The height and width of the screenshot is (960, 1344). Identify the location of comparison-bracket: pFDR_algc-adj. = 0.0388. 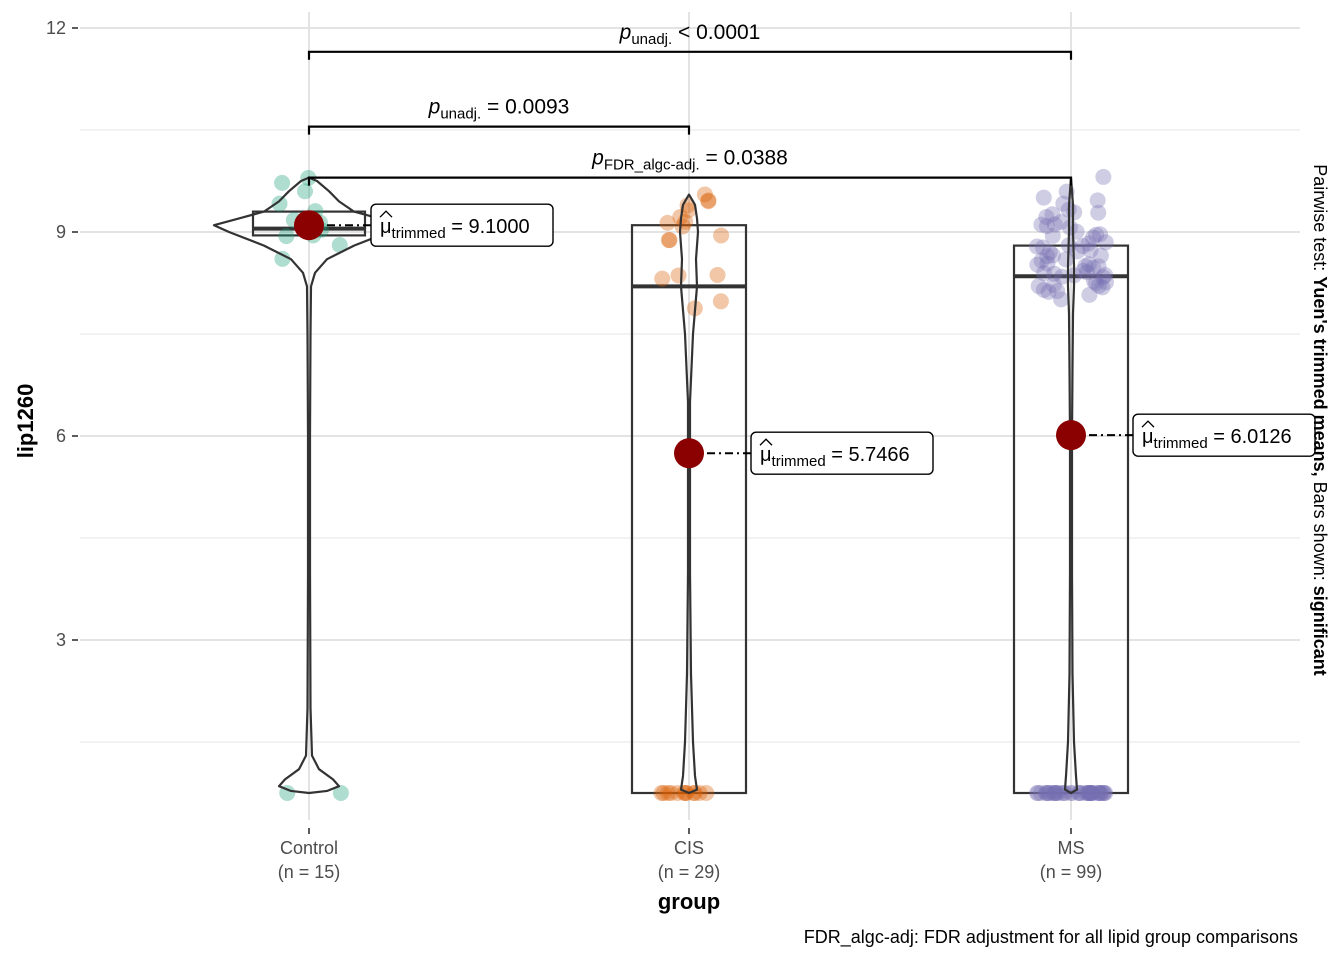
(690, 166).